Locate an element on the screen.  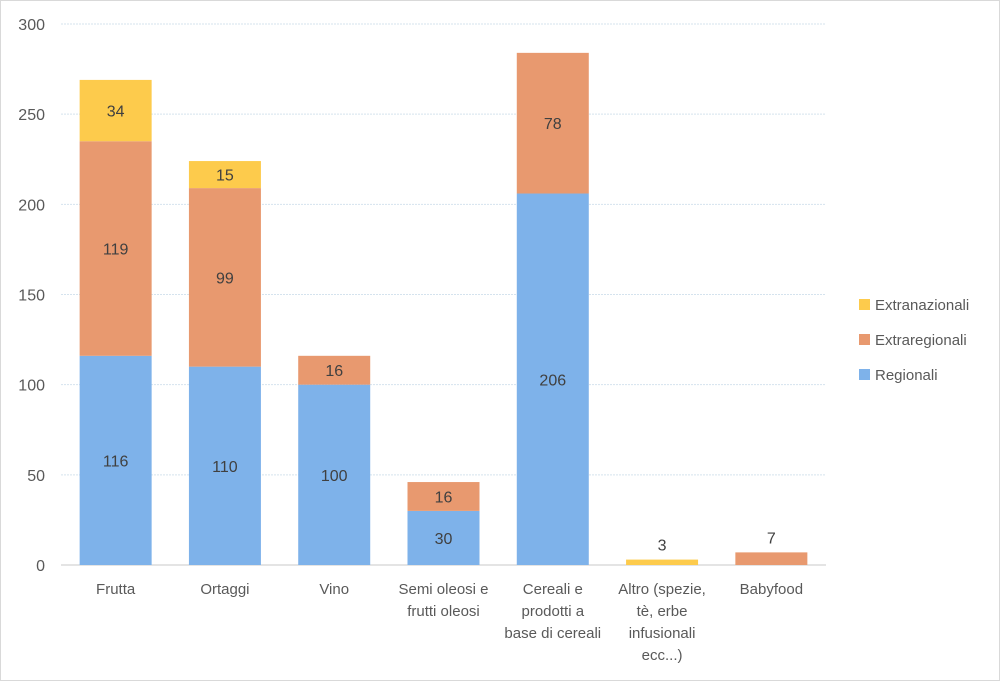
y-tick-label: 50 is located at coordinates (36, 476).